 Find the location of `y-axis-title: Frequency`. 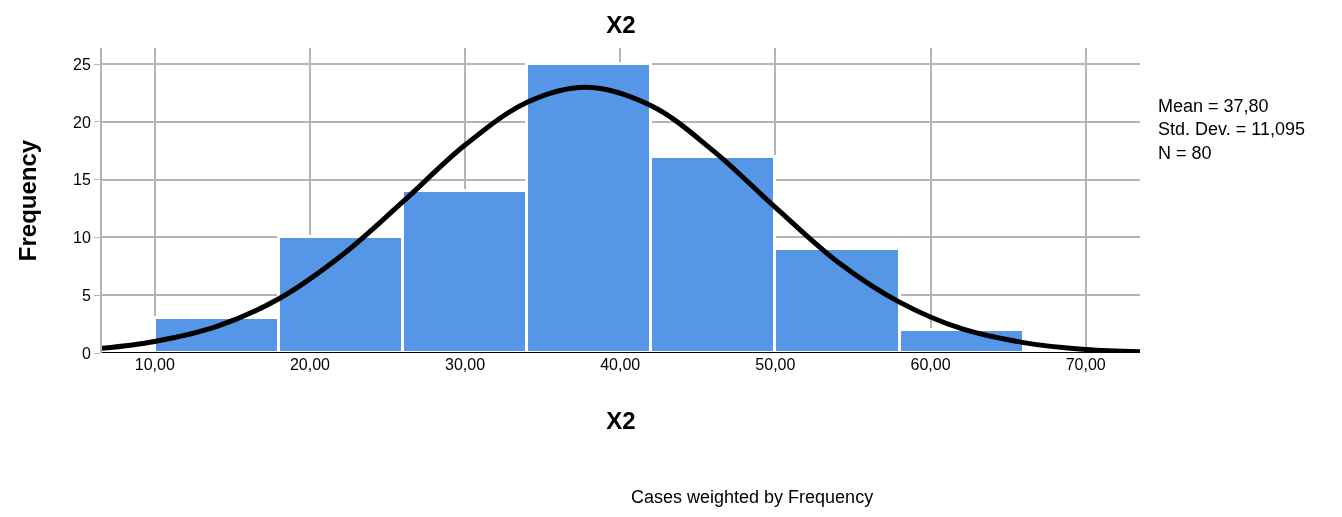

y-axis-title: Frequency is located at coordinates (27, 200).